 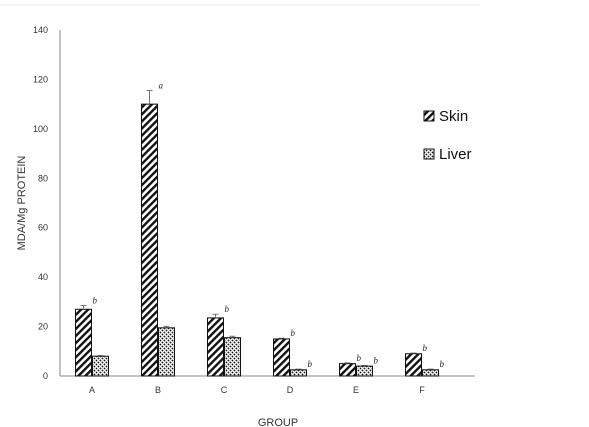 What do you see at coordinates (40, 30) in the screenshot?
I see `y-tick-label: 140` at bounding box center [40, 30].